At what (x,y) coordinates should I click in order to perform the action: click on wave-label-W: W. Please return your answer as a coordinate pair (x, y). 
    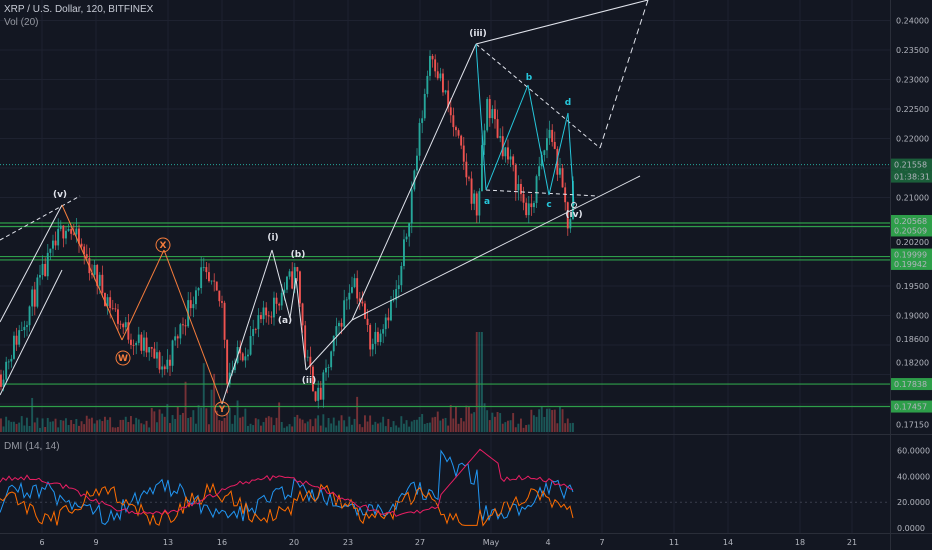
    Looking at the image, I should click on (123, 359).